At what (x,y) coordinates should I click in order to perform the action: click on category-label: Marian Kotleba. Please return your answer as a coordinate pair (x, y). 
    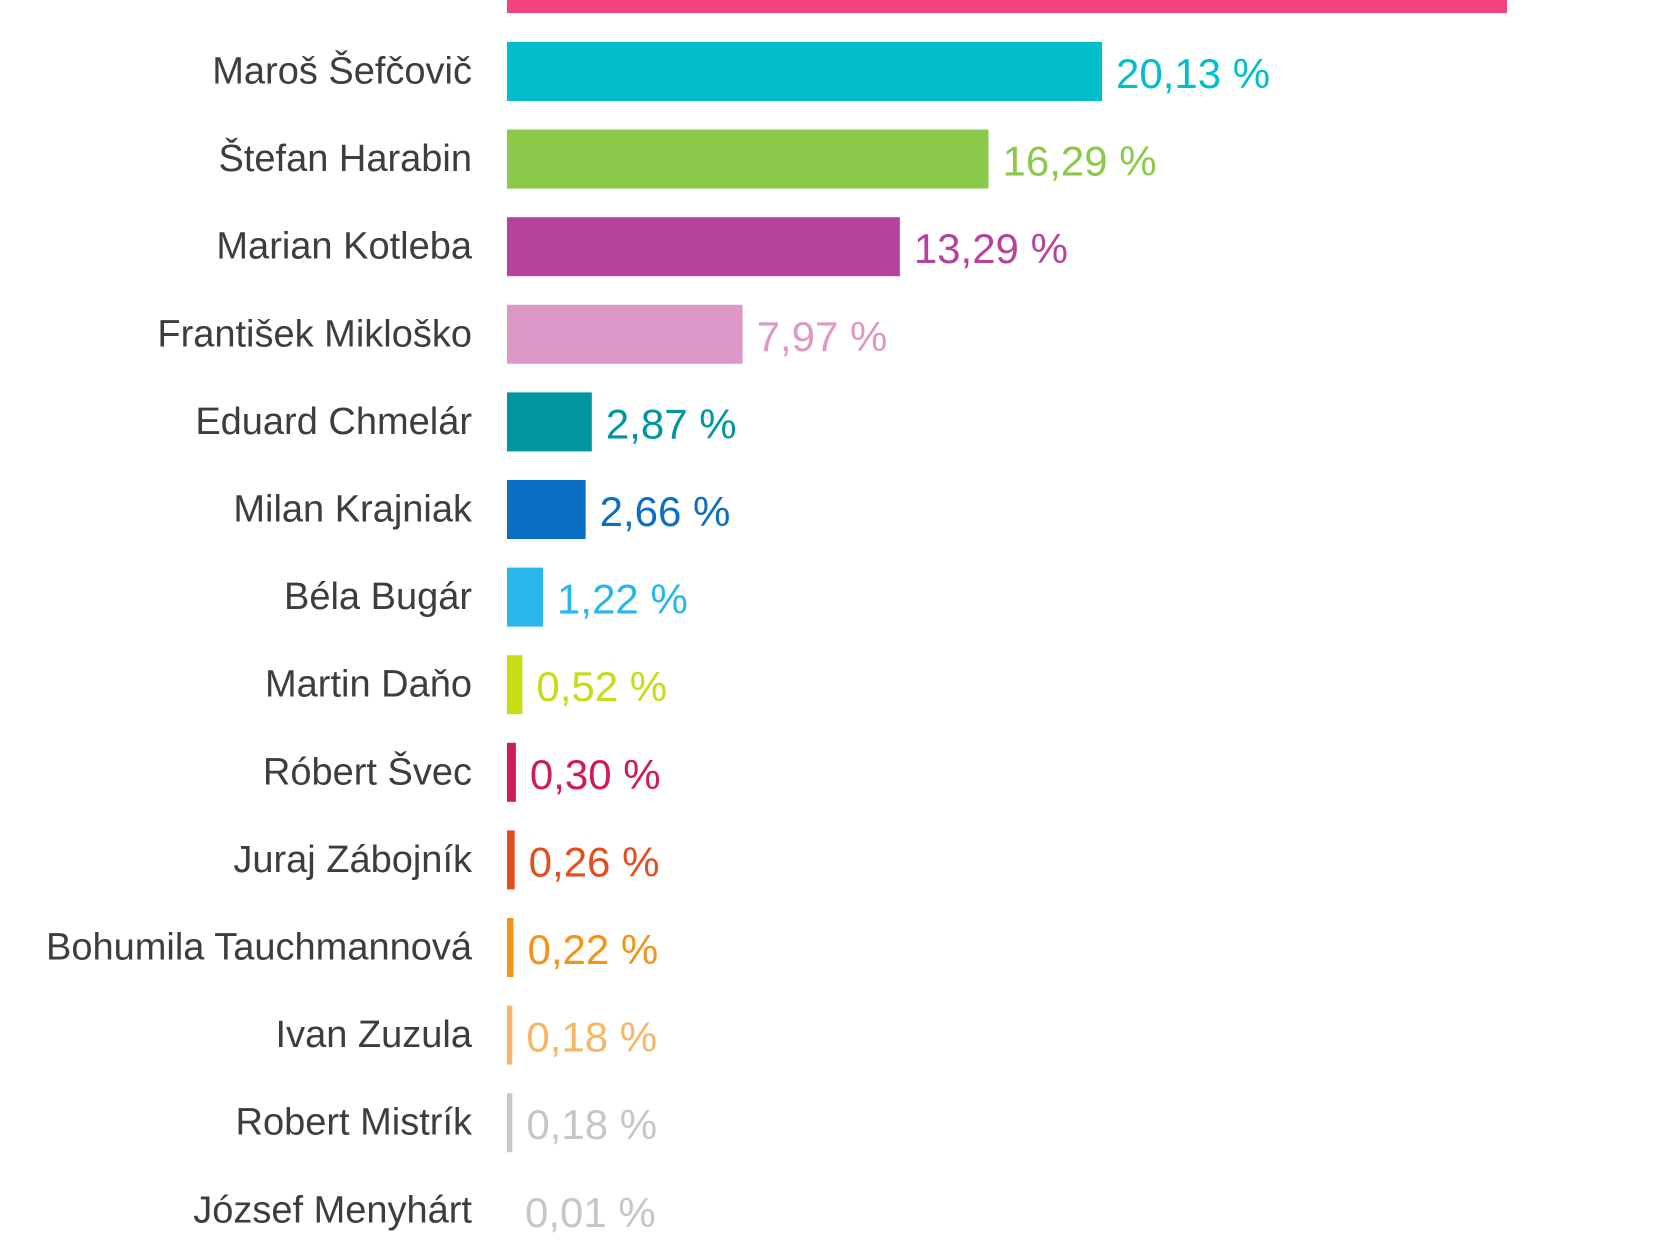
    Looking at the image, I should click on (344, 247).